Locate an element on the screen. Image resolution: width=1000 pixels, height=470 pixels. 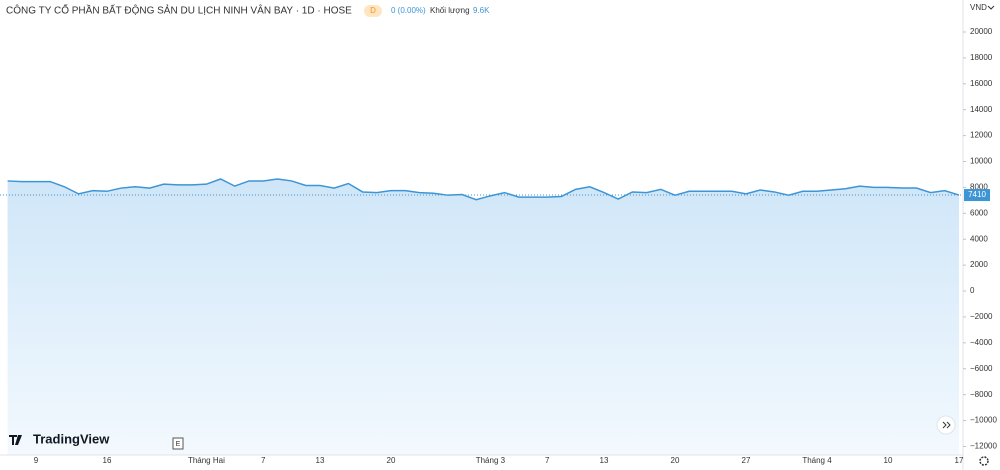
y-tick-label: 0 is located at coordinates (972, 290).